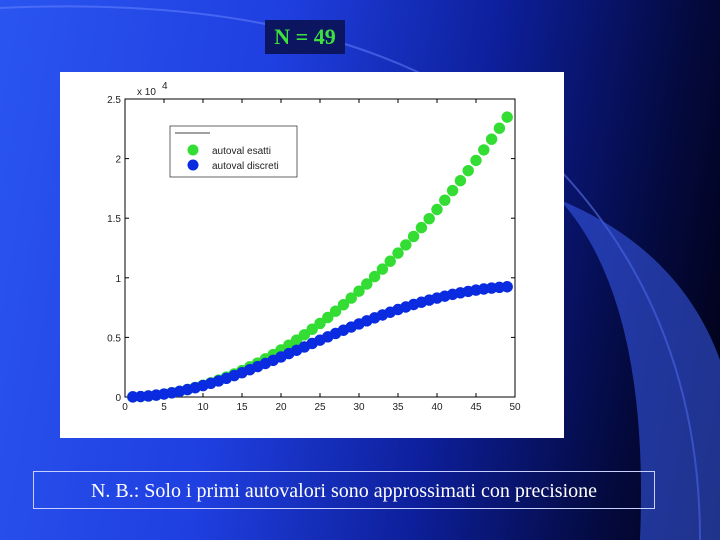 The width and height of the screenshot is (720, 540). What do you see at coordinates (242, 407) in the screenshot?
I see `x-tick-label: 15` at bounding box center [242, 407].